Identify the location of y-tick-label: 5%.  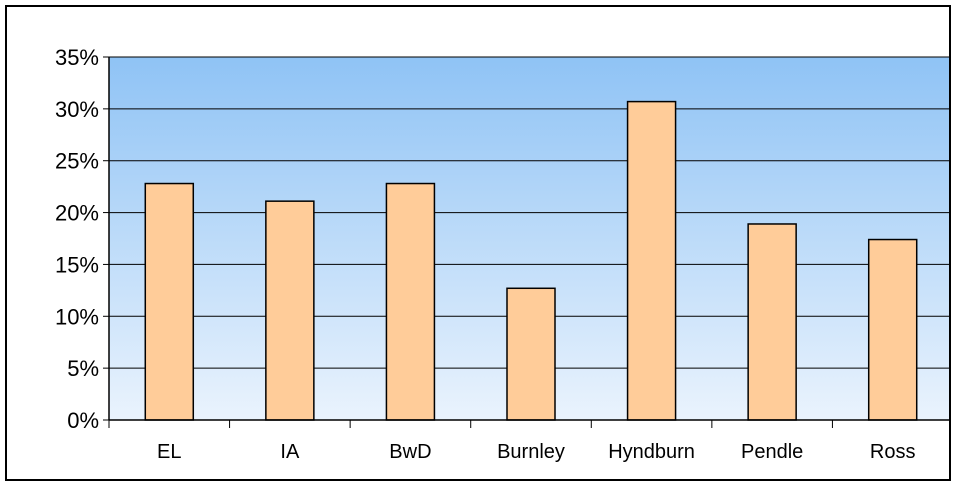
(83, 368).